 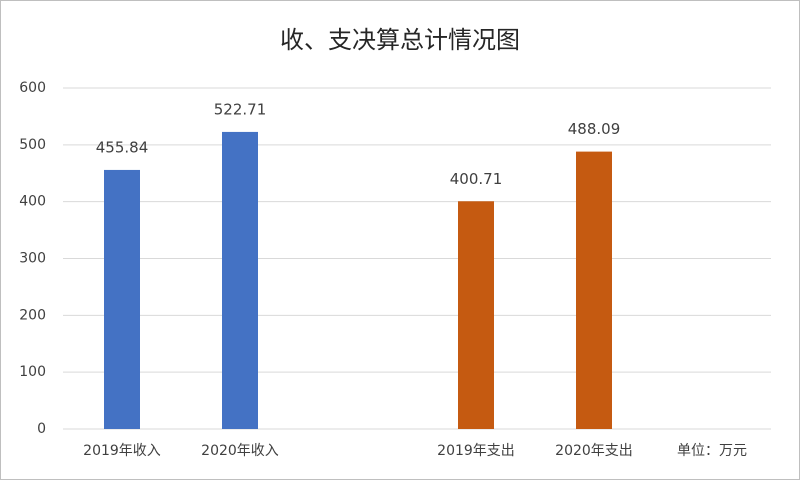 What do you see at coordinates (32, 202) in the screenshot?
I see `y-tick-label: 400` at bounding box center [32, 202].